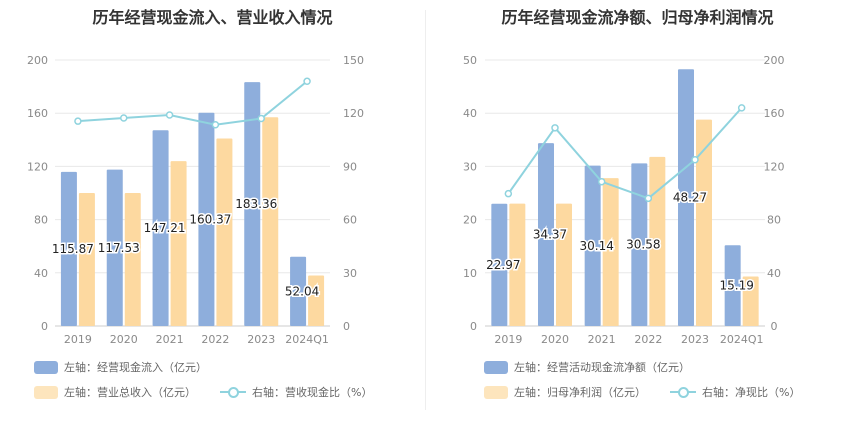 This screenshot has height=437, width=850. I want to click on y-right-tick-label: 60, so click(350, 220).